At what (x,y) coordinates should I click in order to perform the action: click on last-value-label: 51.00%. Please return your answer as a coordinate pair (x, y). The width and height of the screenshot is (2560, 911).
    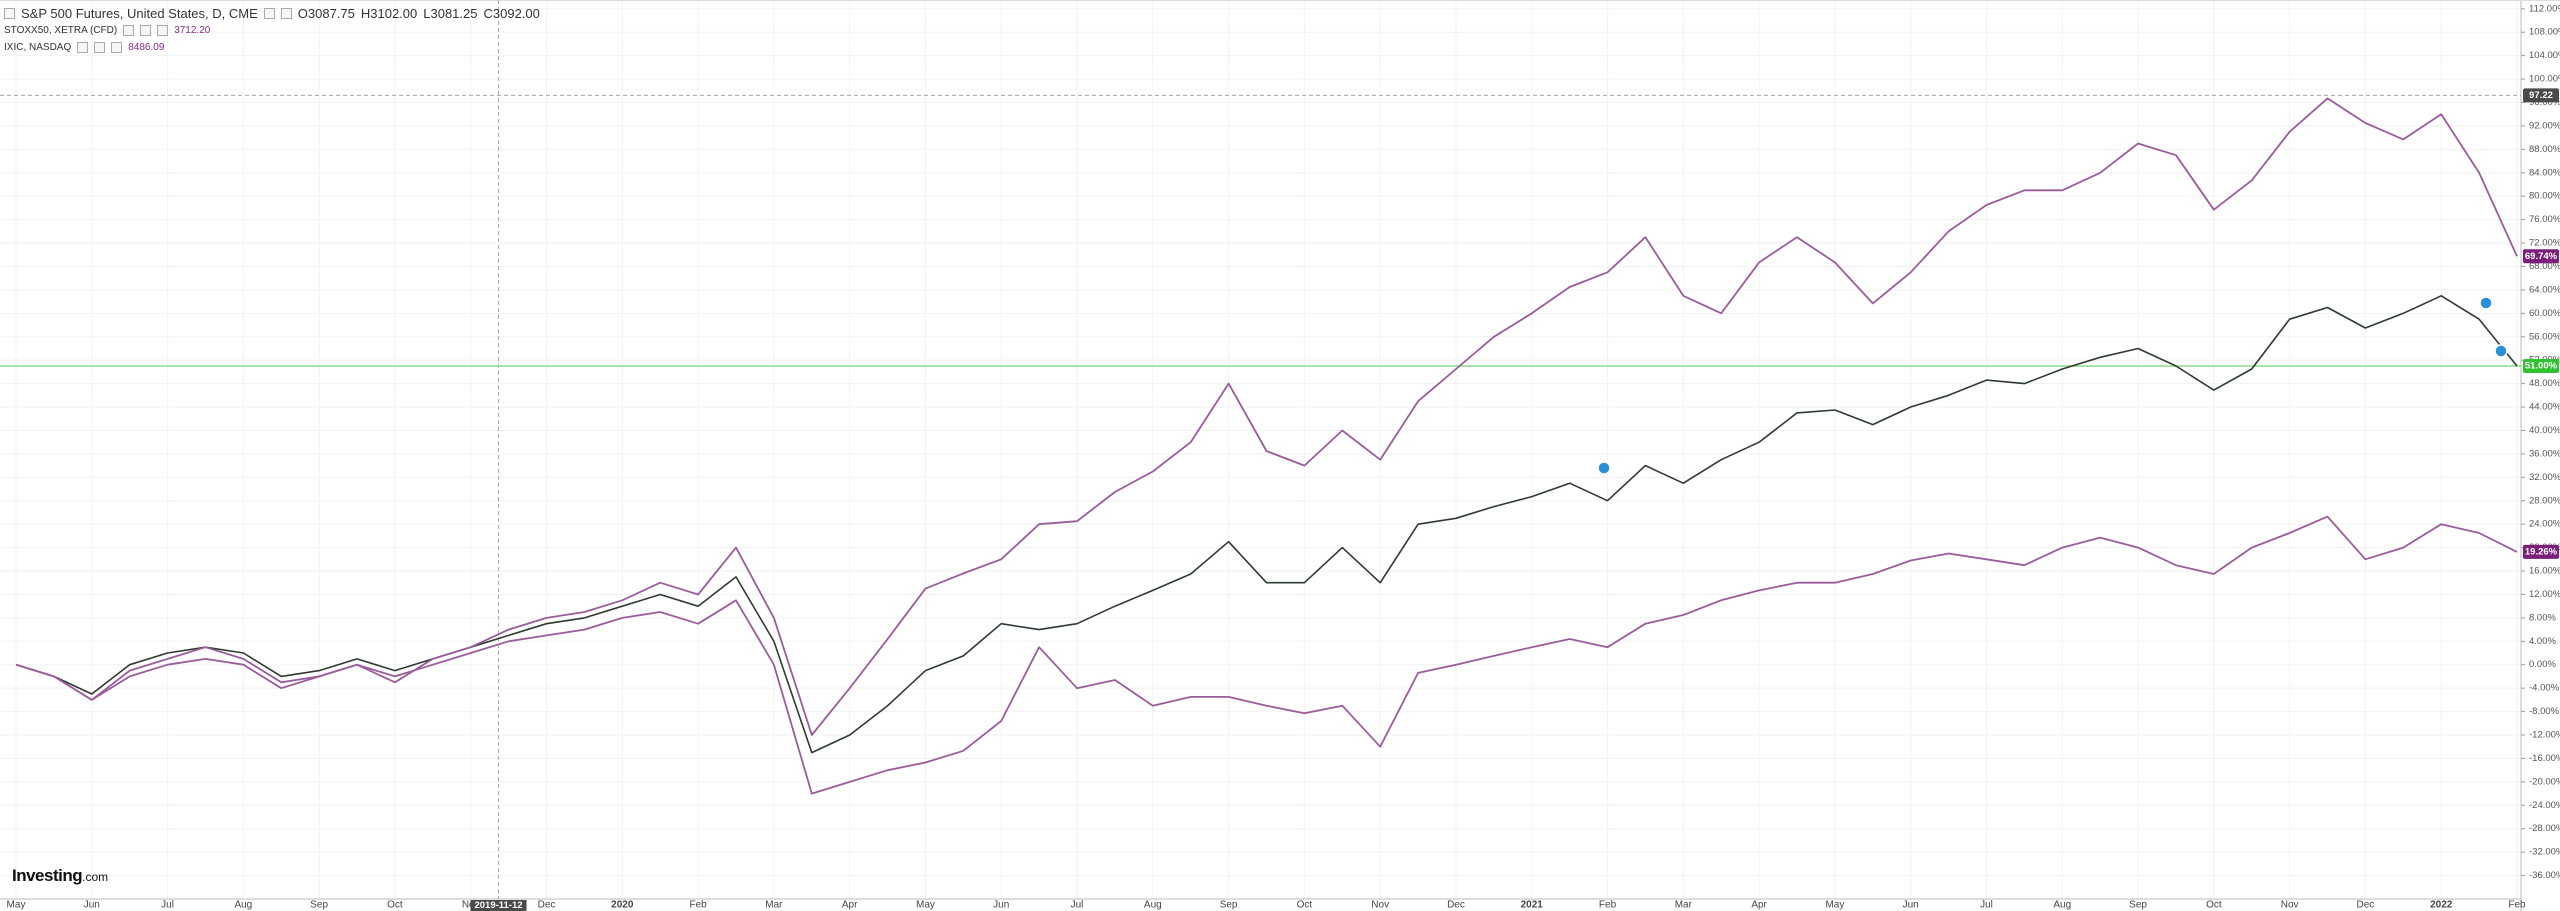
    Looking at the image, I should click on (2541, 366).